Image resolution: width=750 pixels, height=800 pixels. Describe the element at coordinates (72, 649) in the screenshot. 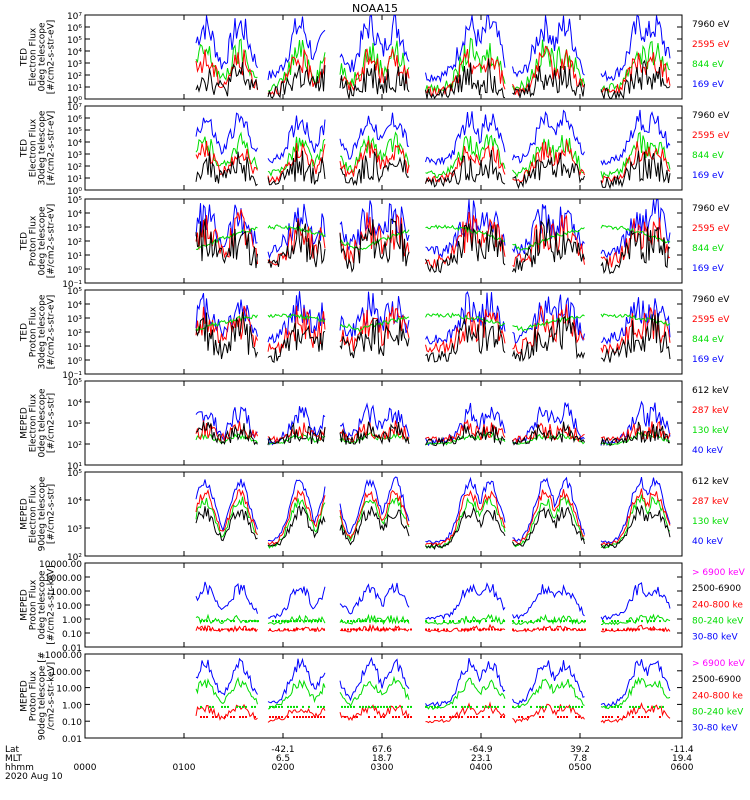

I see `y-tick-label: 0.01` at that location.